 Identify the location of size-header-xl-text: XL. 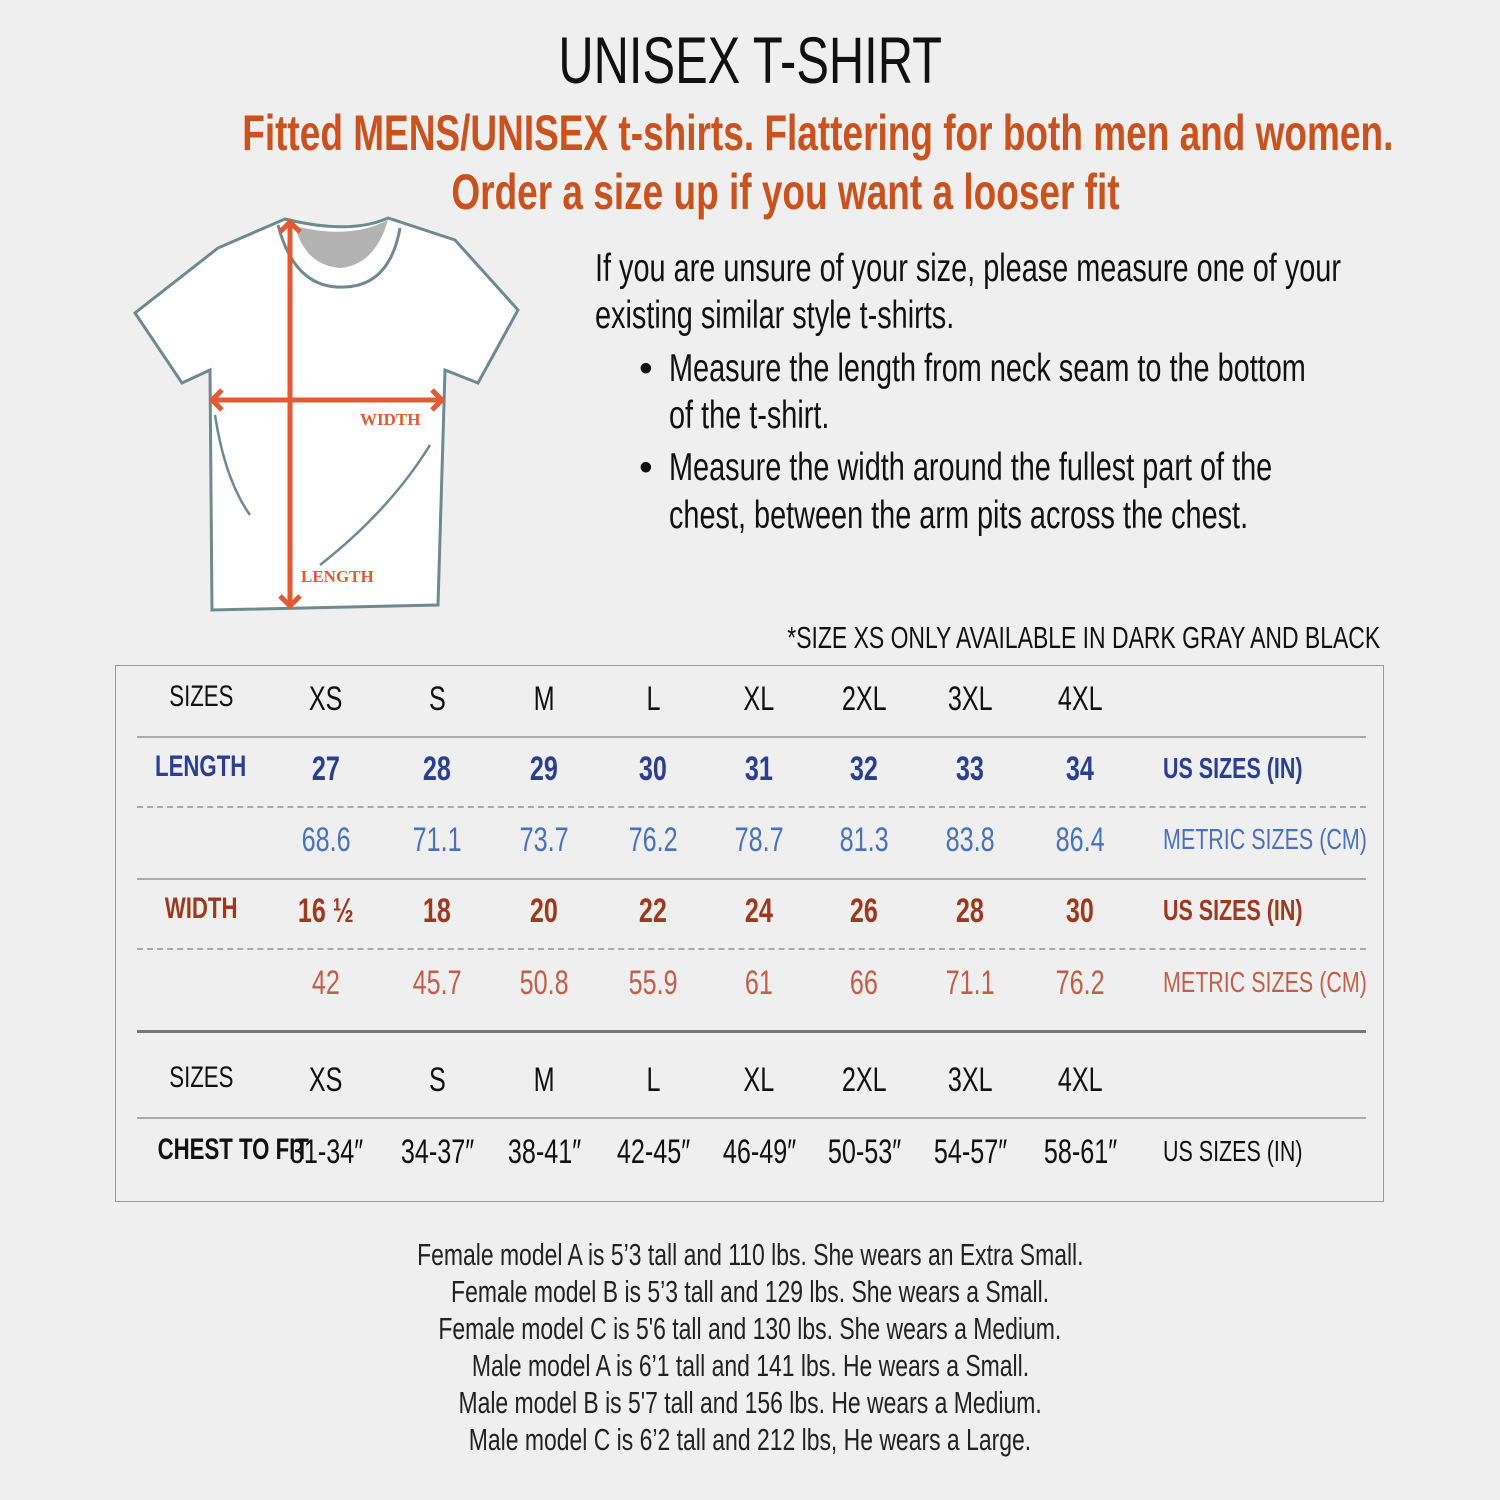
(759, 1080).